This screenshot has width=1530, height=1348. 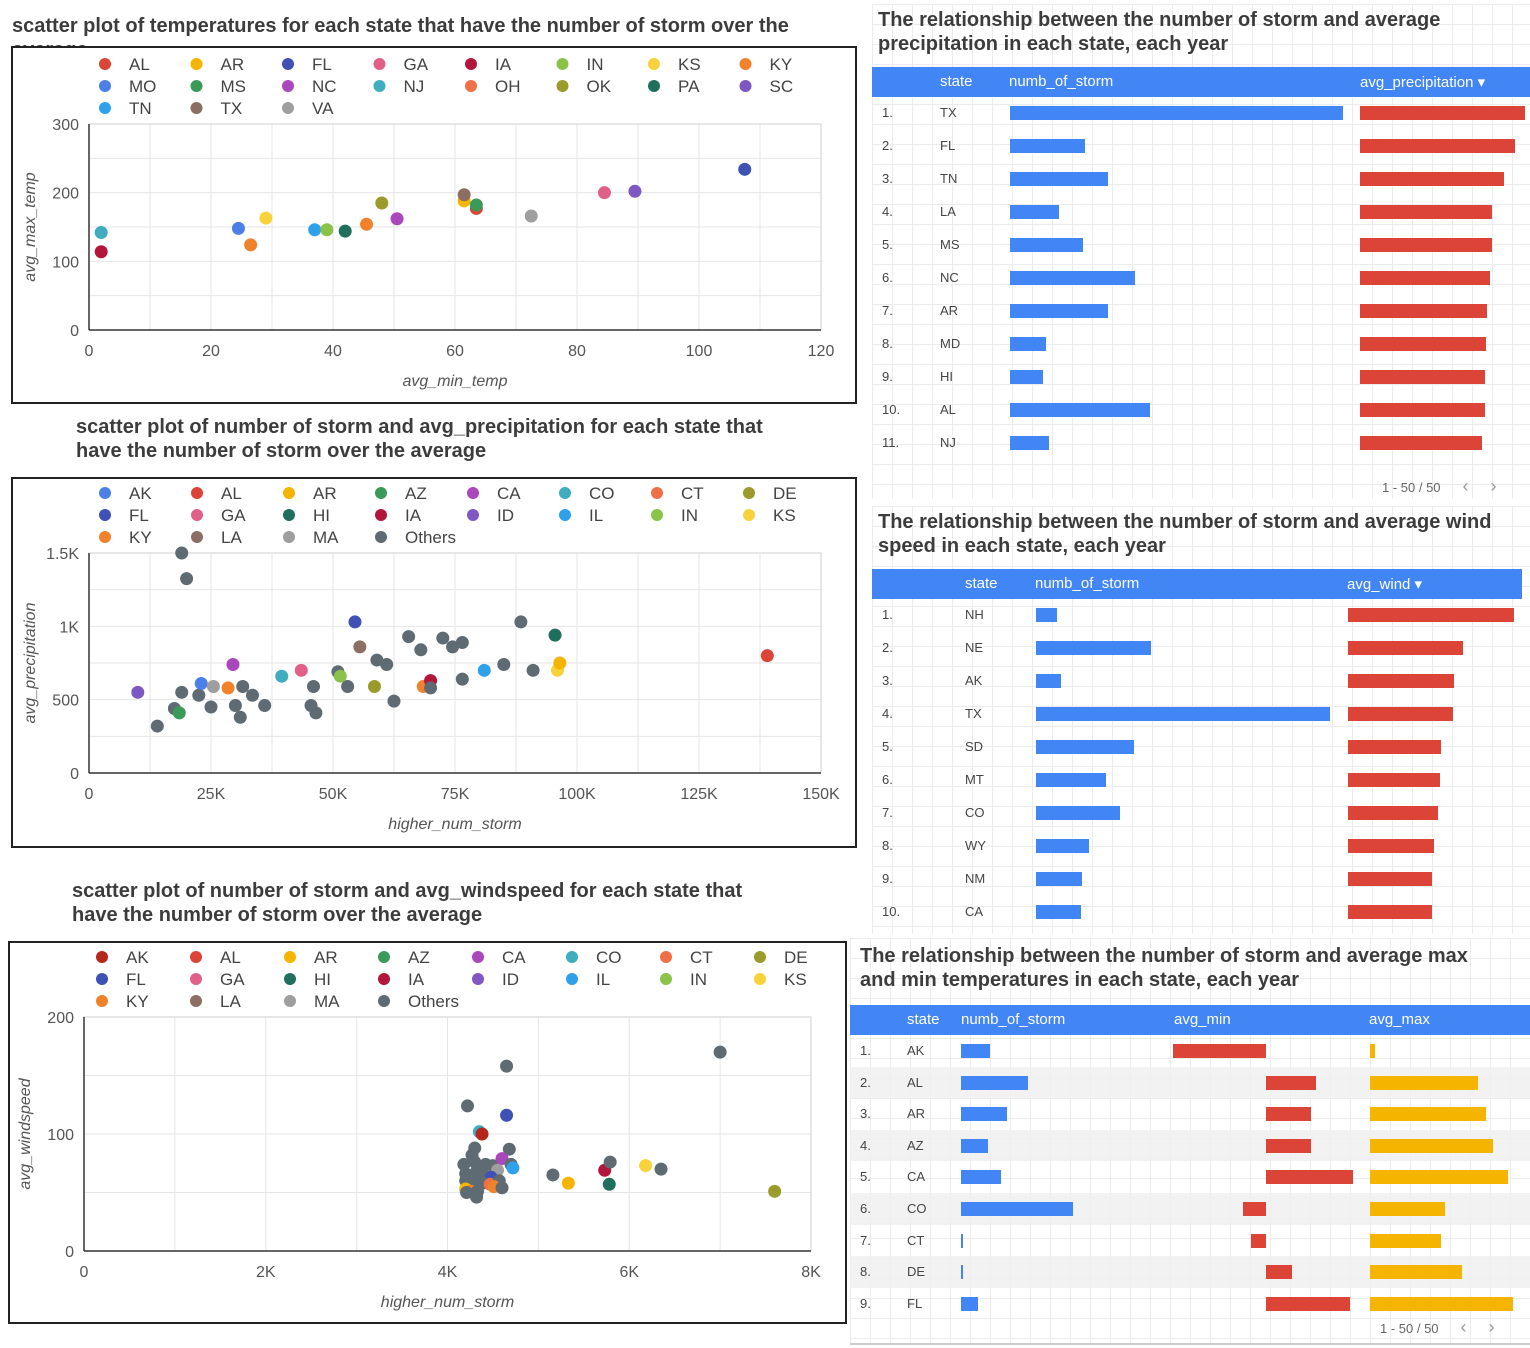 What do you see at coordinates (1197, 714) in the screenshot?
I see `table-row: 4. TX` at bounding box center [1197, 714].